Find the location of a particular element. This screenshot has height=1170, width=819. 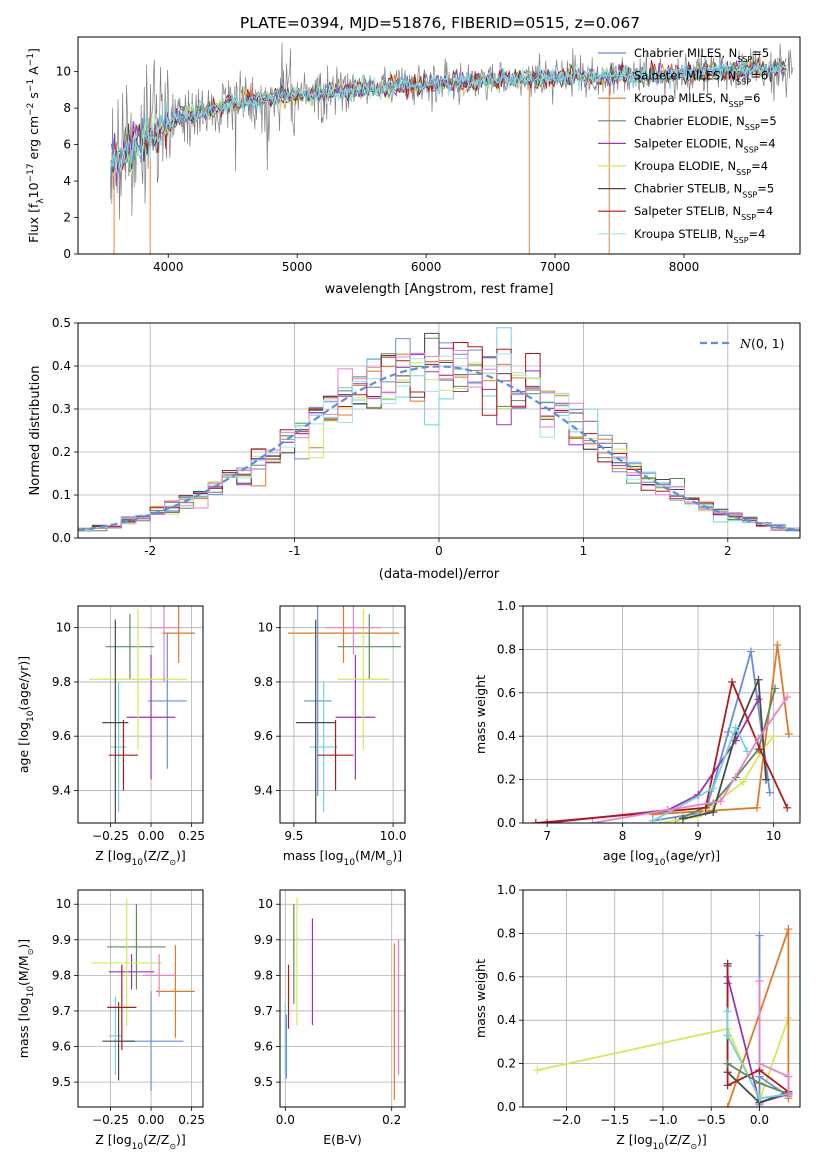

y-tick-label: 9.8 is located at coordinates (61, 975).